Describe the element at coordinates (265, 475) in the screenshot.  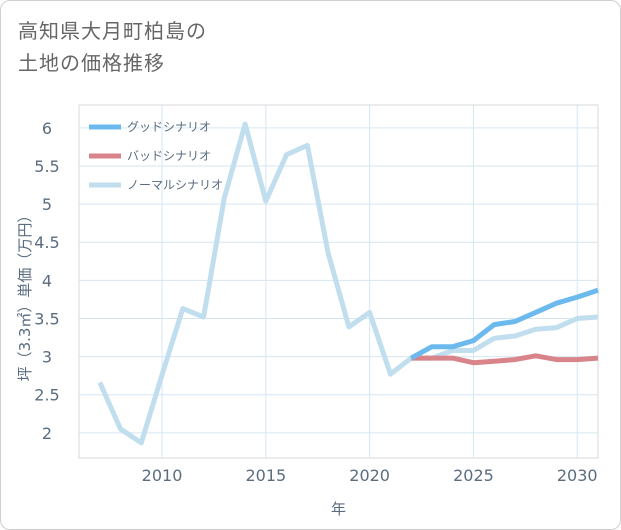
I see `x-tick-label: 2015` at that location.